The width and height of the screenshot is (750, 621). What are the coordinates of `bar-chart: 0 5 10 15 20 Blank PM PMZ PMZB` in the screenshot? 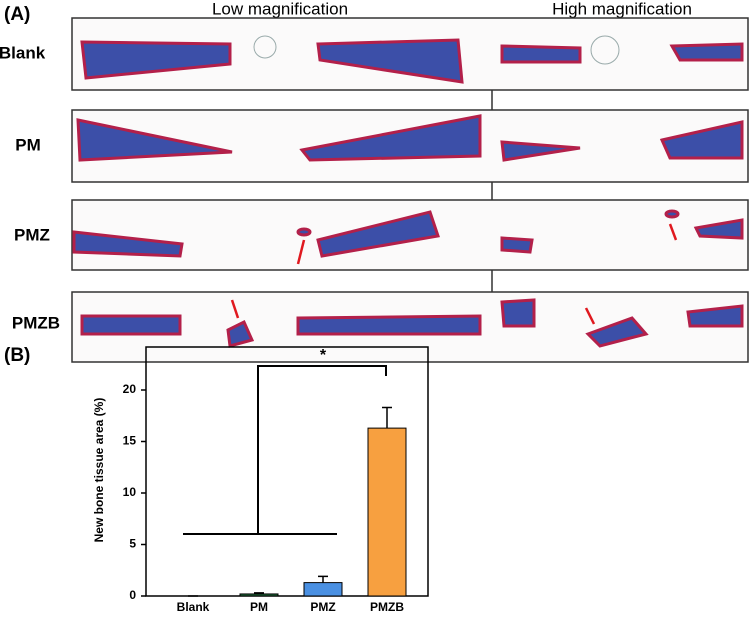 It's located at (265, 498).